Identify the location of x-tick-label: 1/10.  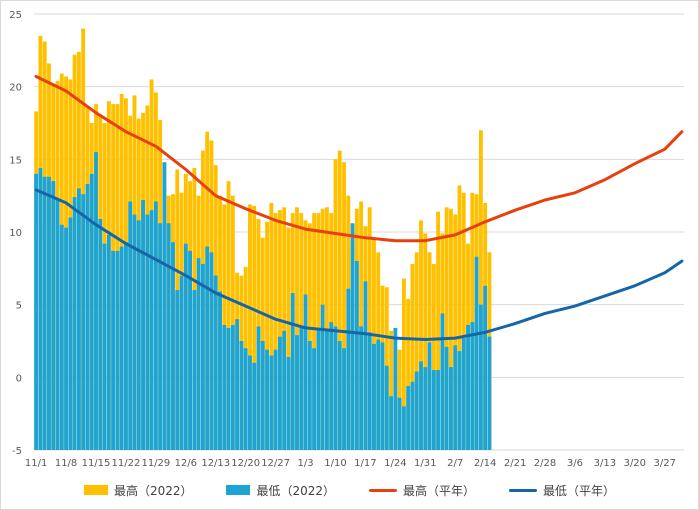
(335, 463).